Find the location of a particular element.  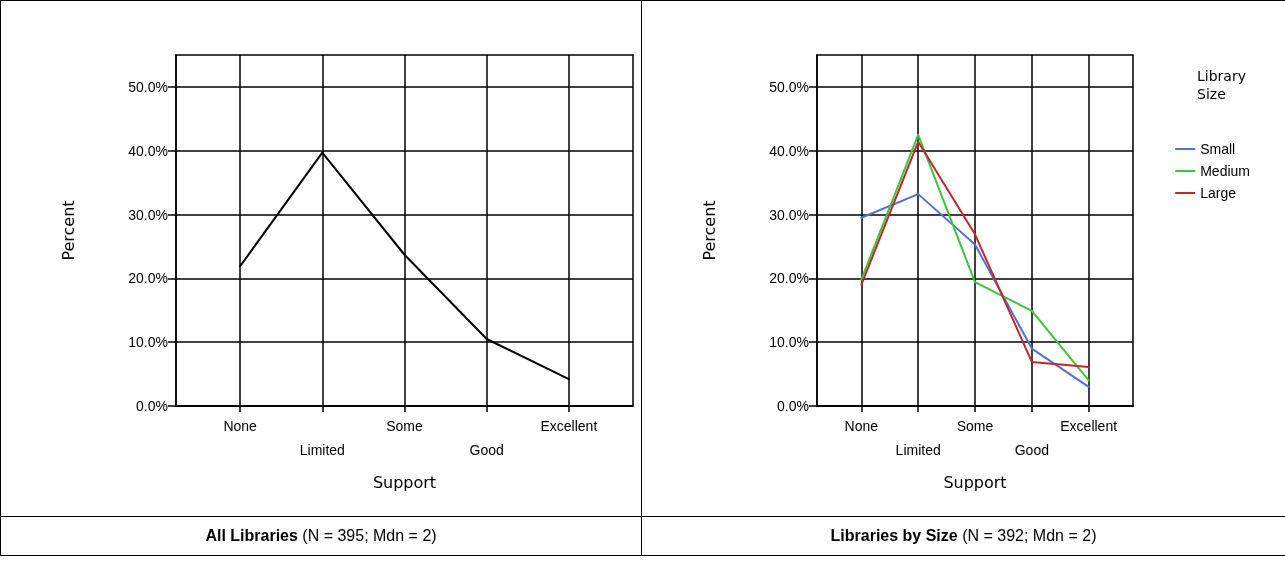

legend-title: Library Size is located at coordinates (1224, 85).